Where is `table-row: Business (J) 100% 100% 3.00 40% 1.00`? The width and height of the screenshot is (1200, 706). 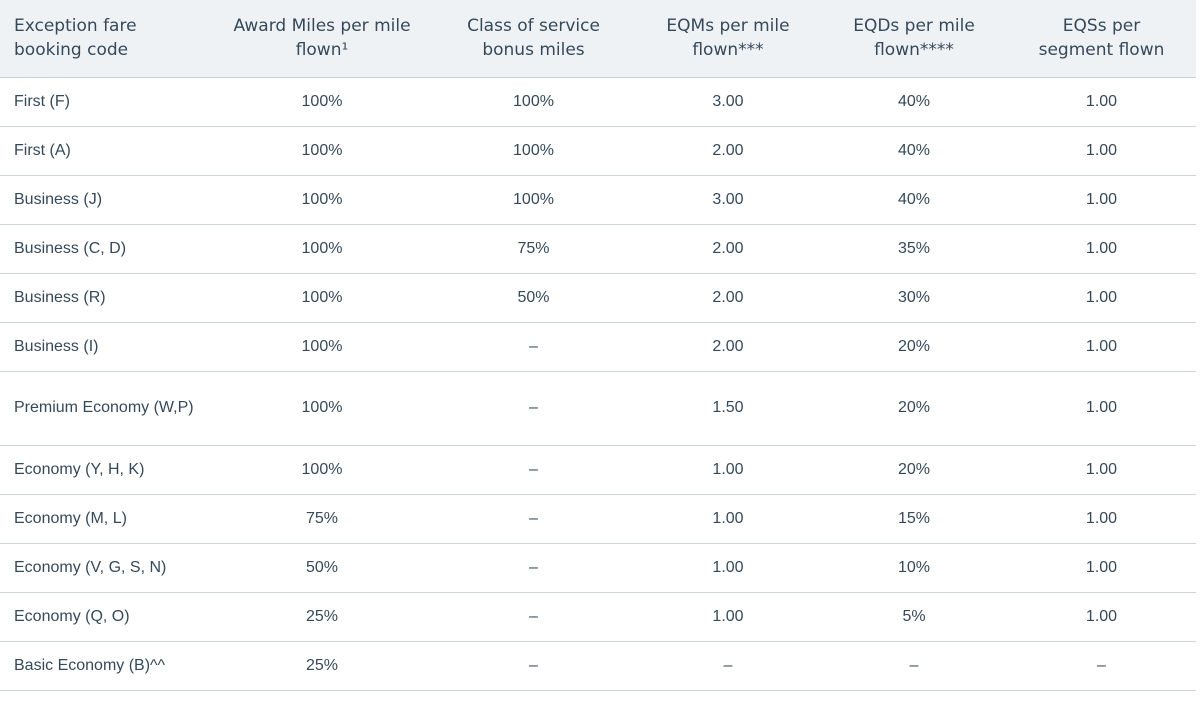
table-row: Business (J) 100% 100% 3.00 40% 1.00 is located at coordinates (598, 200).